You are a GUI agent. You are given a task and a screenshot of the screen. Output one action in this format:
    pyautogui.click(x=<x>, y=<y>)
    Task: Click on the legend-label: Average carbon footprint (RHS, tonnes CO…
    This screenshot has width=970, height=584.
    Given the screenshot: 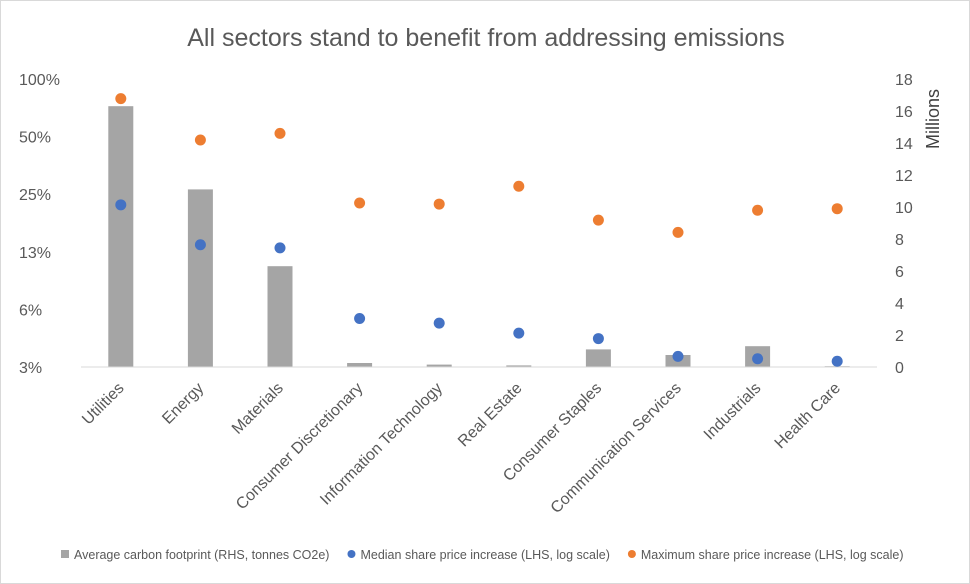 What is the action you would take?
    pyautogui.click(x=201, y=555)
    